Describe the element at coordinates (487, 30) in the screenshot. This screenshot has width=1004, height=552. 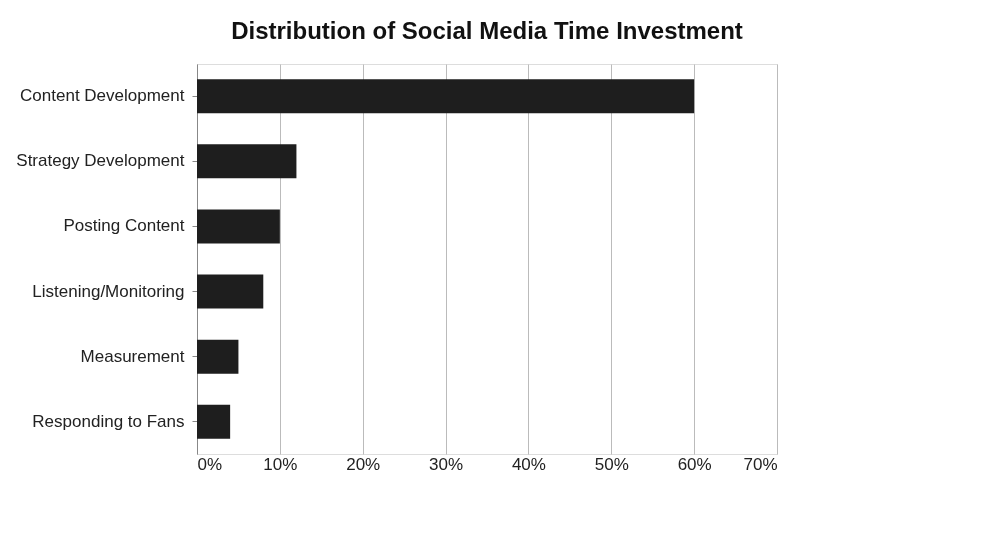
I see `chart-title: Distribution of Social Media Time Investment` at that location.